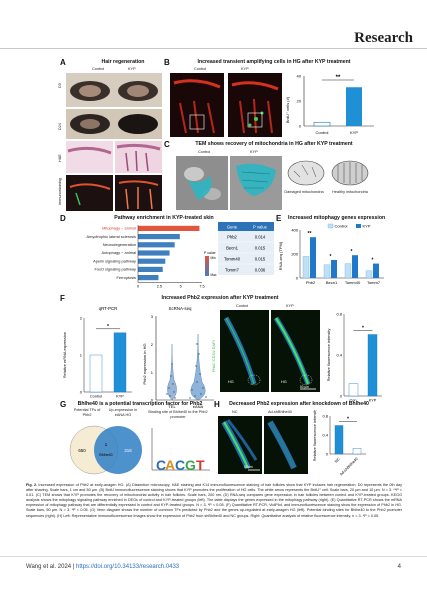  Describe the element at coordinates (167, 144) in the screenshot. I see `panel-label: C` at that location.